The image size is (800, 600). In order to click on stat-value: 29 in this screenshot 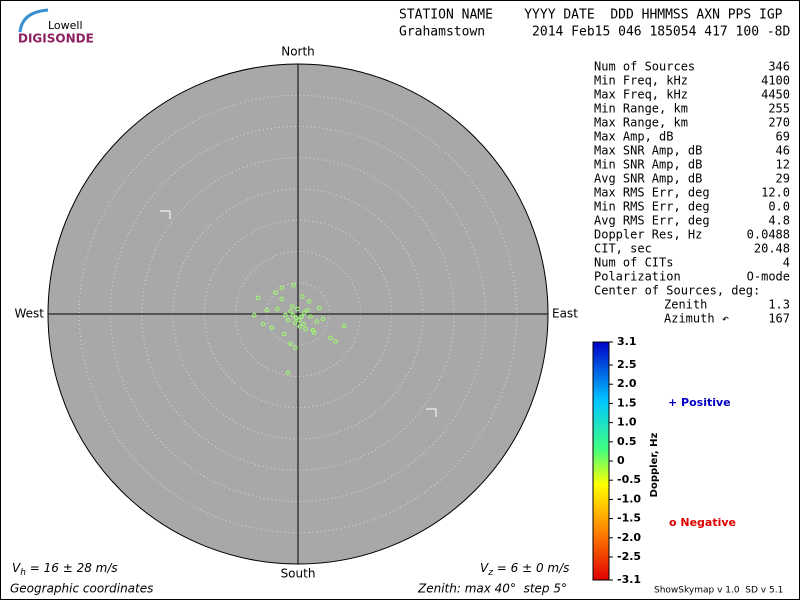, I will do `click(783, 179)`.